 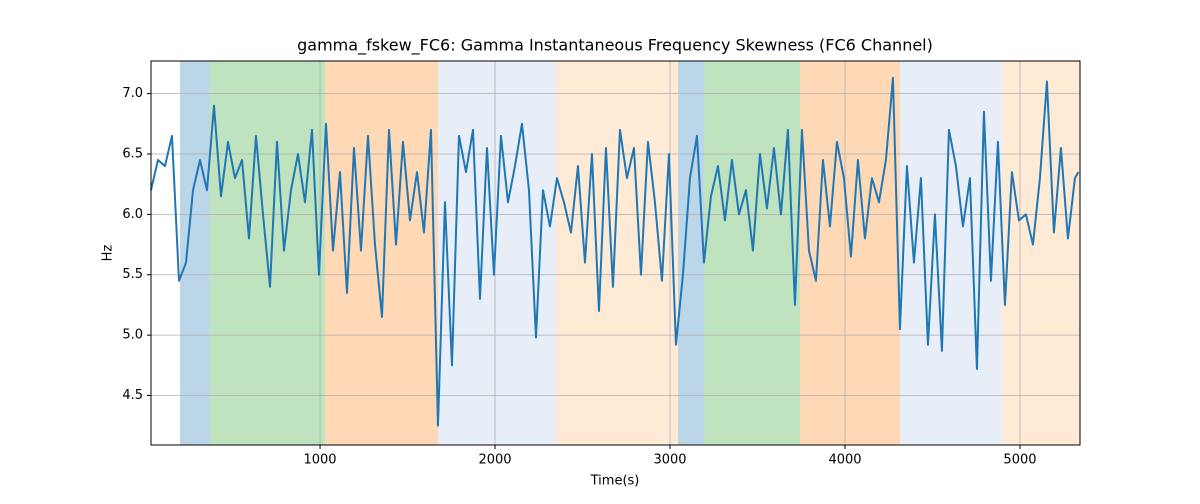 I want to click on x-tick-label: 4000, so click(x=844, y=460).